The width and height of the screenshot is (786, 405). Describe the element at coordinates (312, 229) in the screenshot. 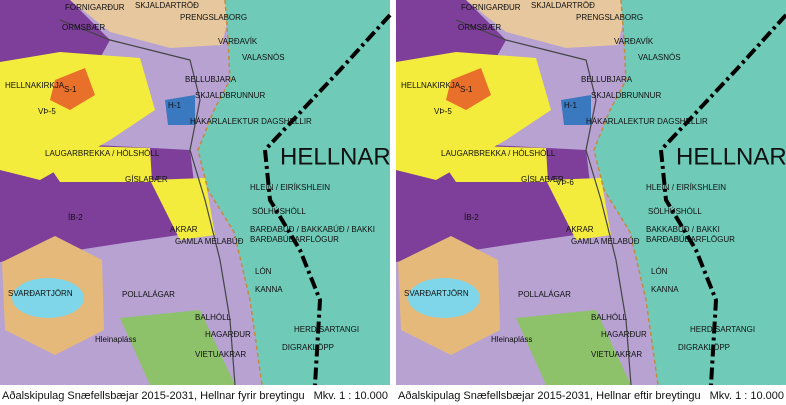

I see `place-label: BARÐABÚÐ / BAKKABÚÐ / BAKKI` at that location.